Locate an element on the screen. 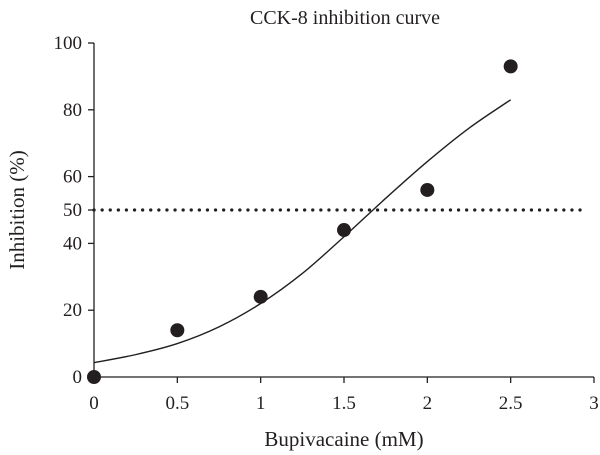 This screenshot has height=455, width=600. y-tick-label: 0 is located at coordinates (78, 377).